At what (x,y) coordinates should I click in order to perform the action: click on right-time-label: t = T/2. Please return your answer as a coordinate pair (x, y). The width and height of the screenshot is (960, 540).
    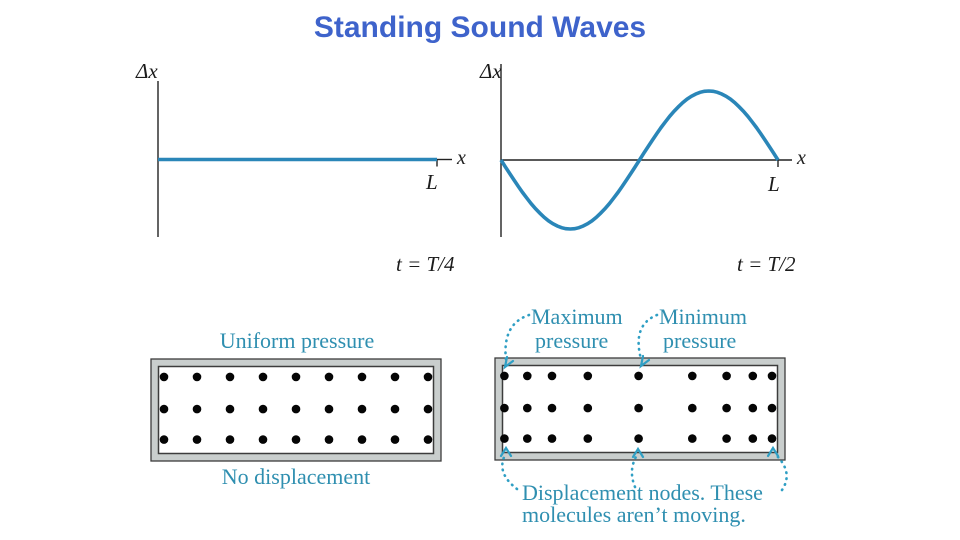
    Looking at the image, I should click on (766, 264).